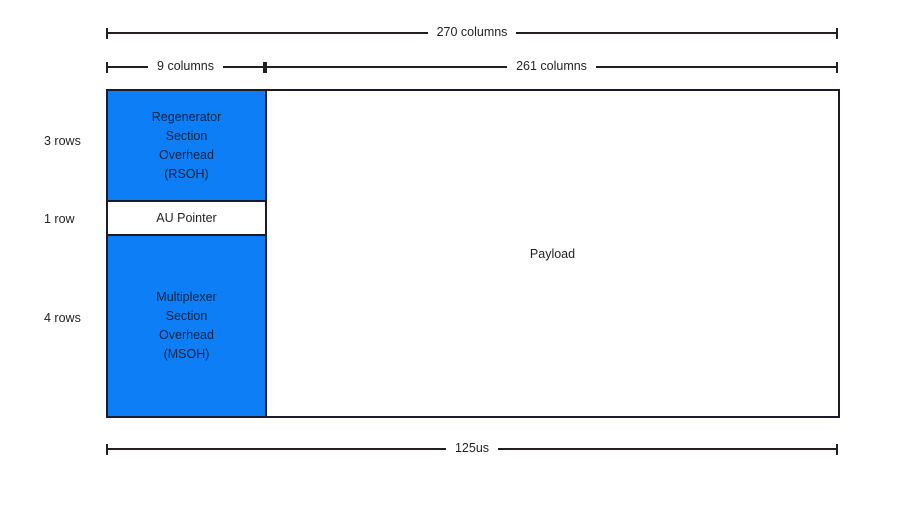 The image size is (899, 512). I want to click on msoh-line-2: Section, so click(186, 316).